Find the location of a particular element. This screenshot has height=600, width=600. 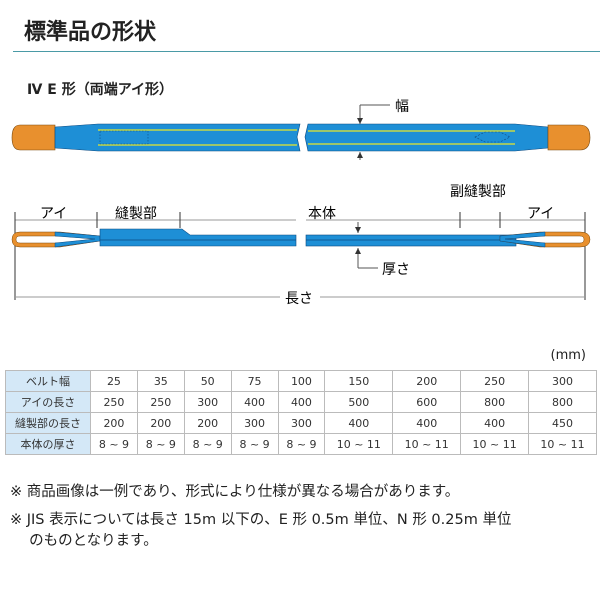

table-cell: 100 is located at coordinates (301, 381).